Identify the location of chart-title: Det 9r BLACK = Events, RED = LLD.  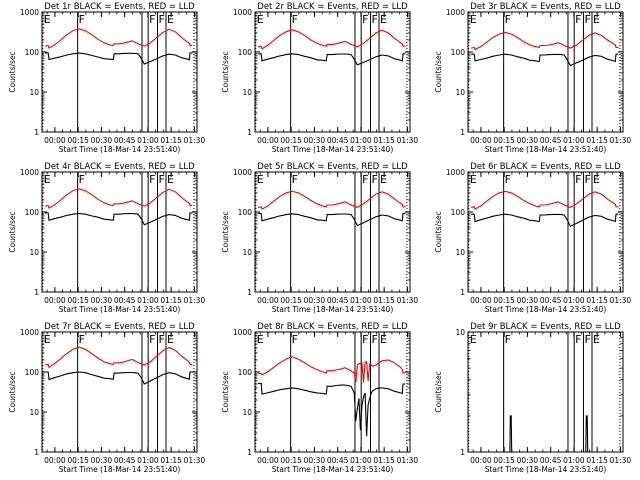
(545, 327).